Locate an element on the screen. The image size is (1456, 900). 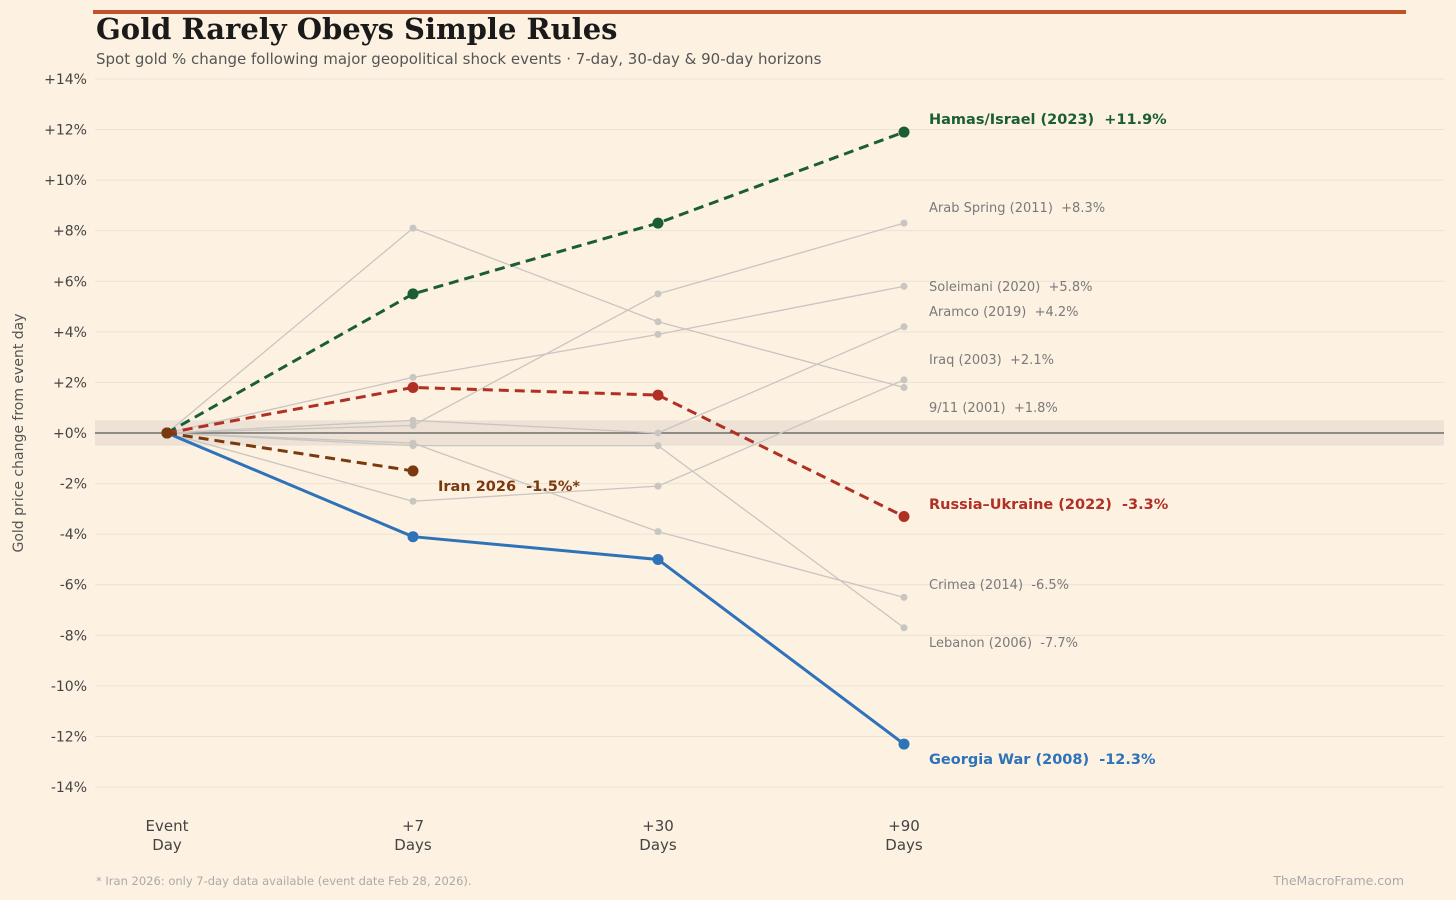
y-tick-label: +8% is located at coordinates (70, 232).